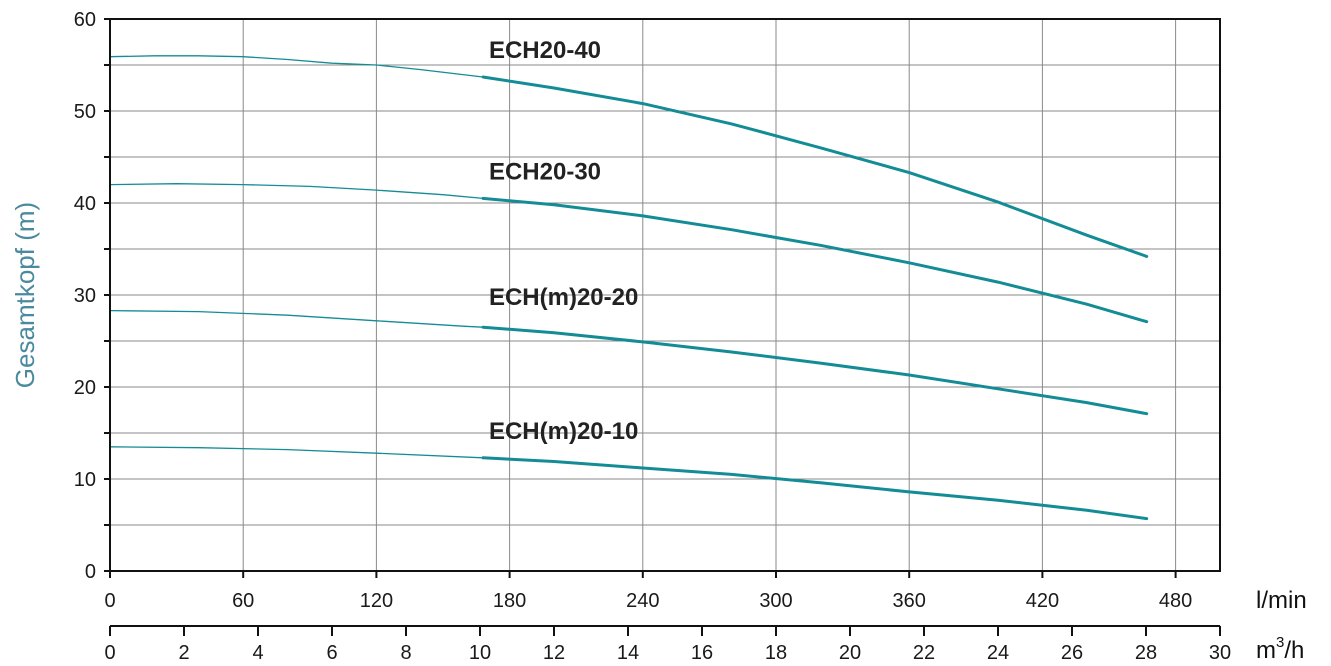 The height and width of the screenshot is (666, 1331). I want to click on x-m3h-tick-label: 2, so click(183, 653).